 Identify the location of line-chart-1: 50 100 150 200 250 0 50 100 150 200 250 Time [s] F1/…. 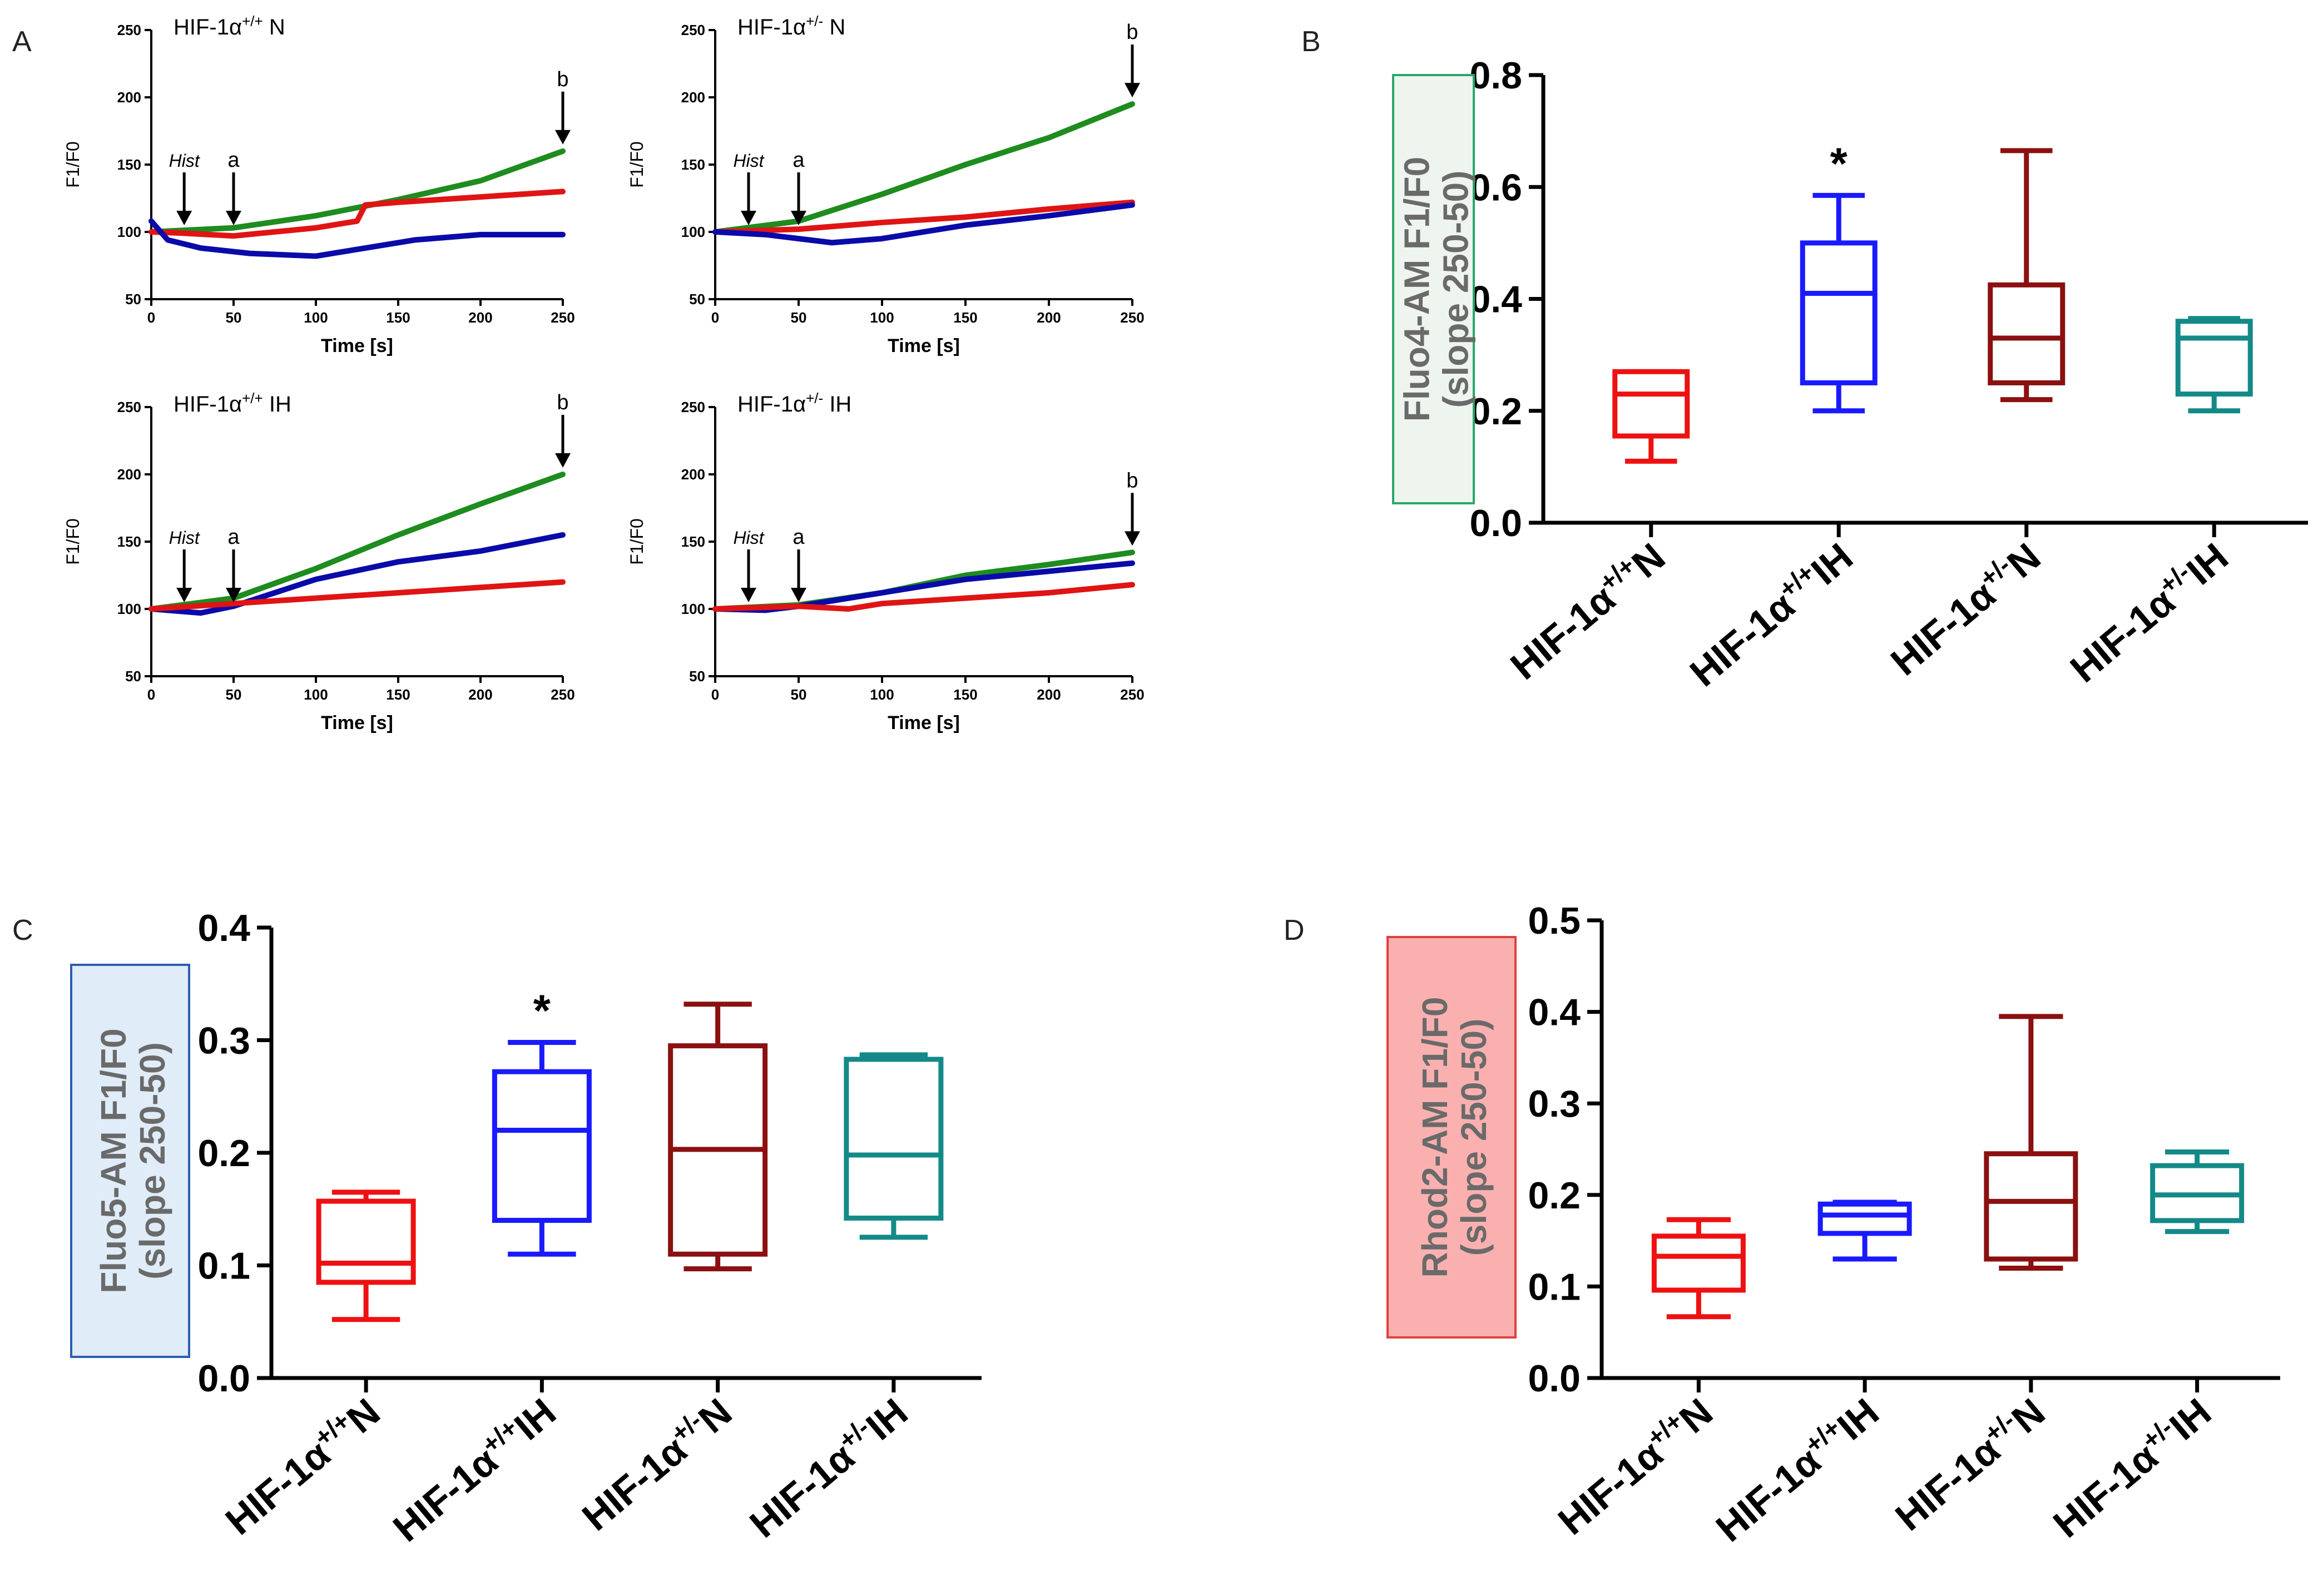
(319, 185).